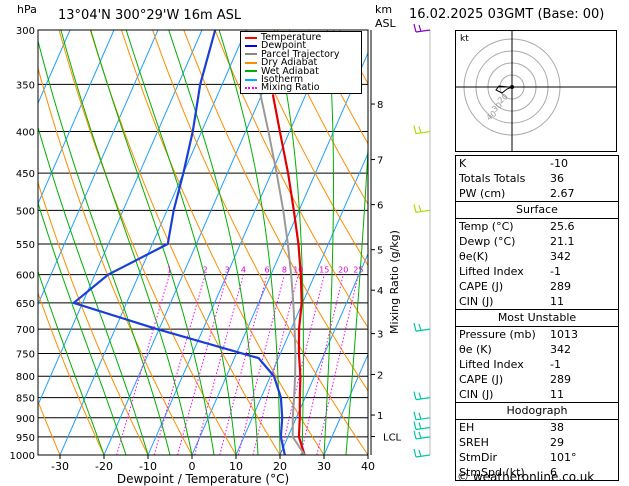 Image resolution: width=629 pixels, height=486 pixels. Describe the element at coordinates (560, 286) in the screenshot. I see `surface-row-value: 289` at that location.